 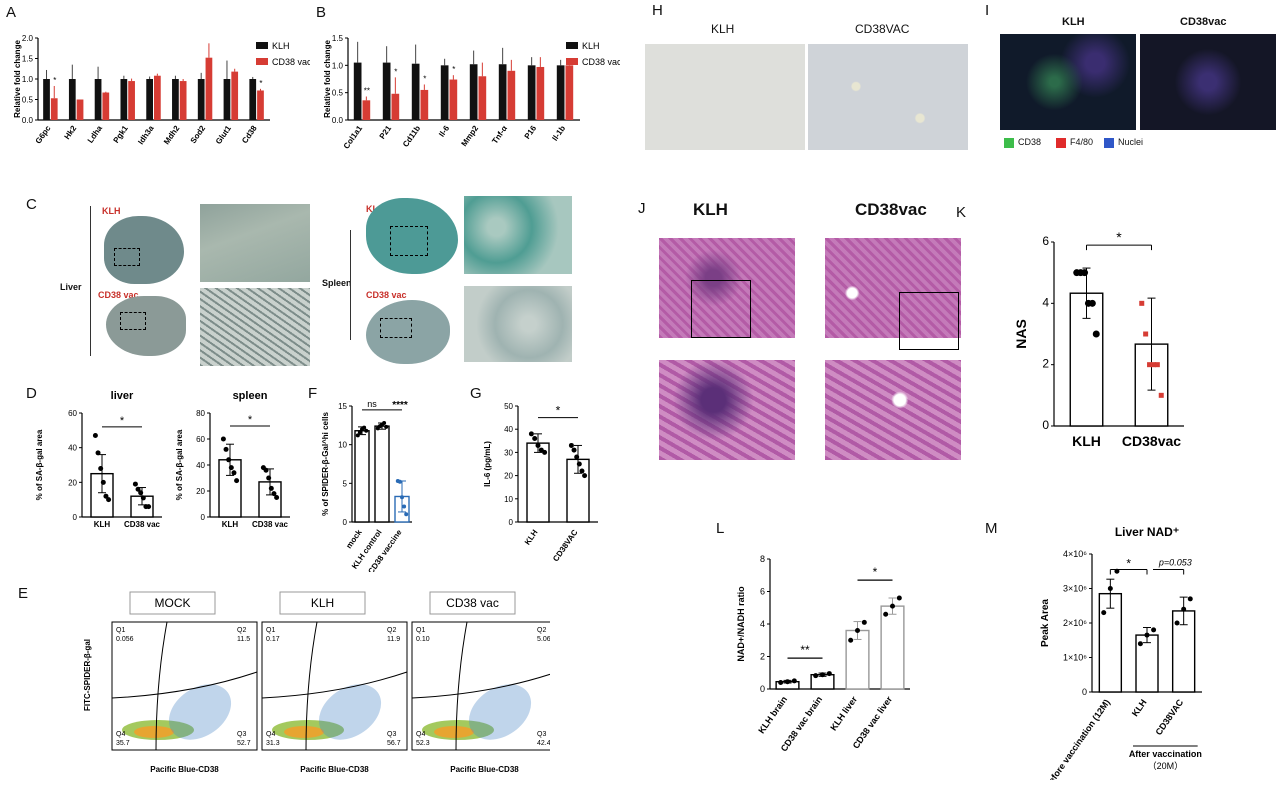 What do you see at coordinates (411, 136) in the screenshot?
I see `x-tick-label: Cd11b` at bounding box center [411, 136].